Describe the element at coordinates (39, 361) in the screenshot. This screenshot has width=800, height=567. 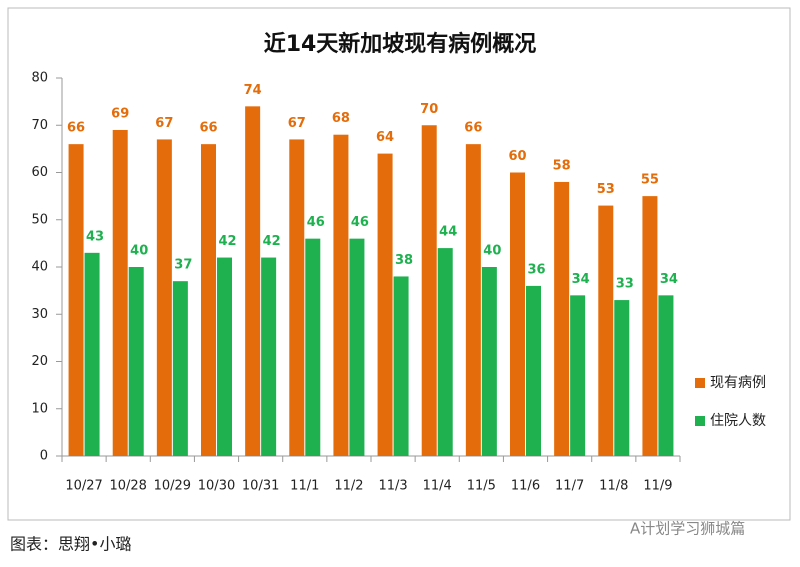
I see `y-tick-label: 20` at that location.